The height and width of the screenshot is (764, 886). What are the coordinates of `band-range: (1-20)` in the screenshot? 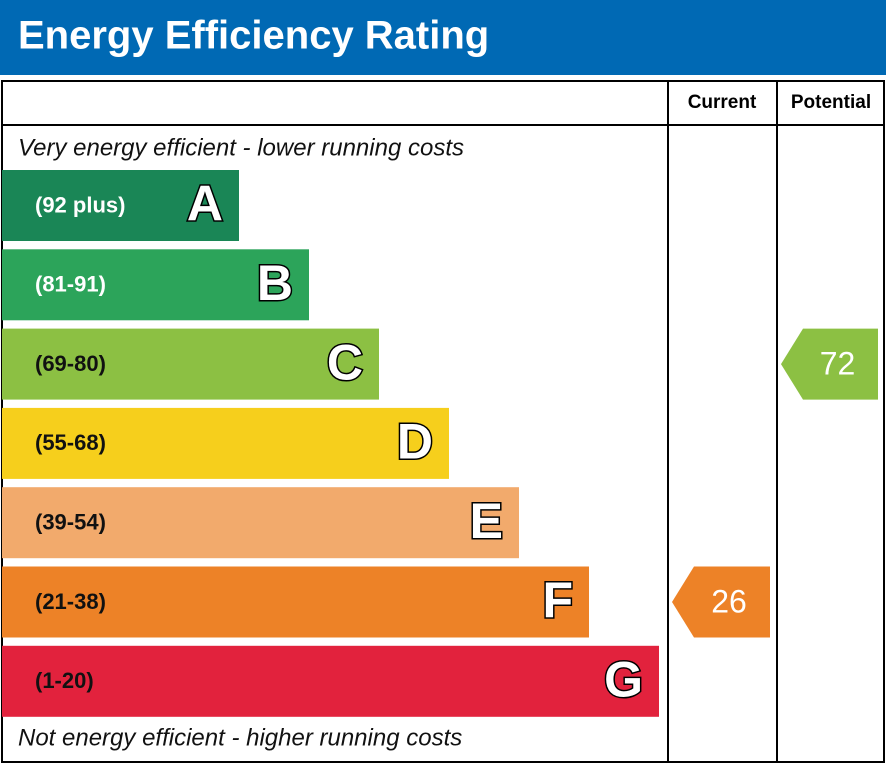 It's located at (64, 680).